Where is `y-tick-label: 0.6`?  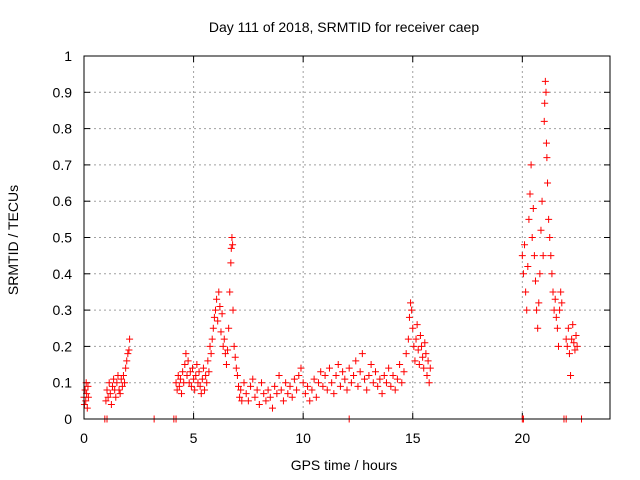 y-tick-label: 0.6 is located at coordinates (63, 201).